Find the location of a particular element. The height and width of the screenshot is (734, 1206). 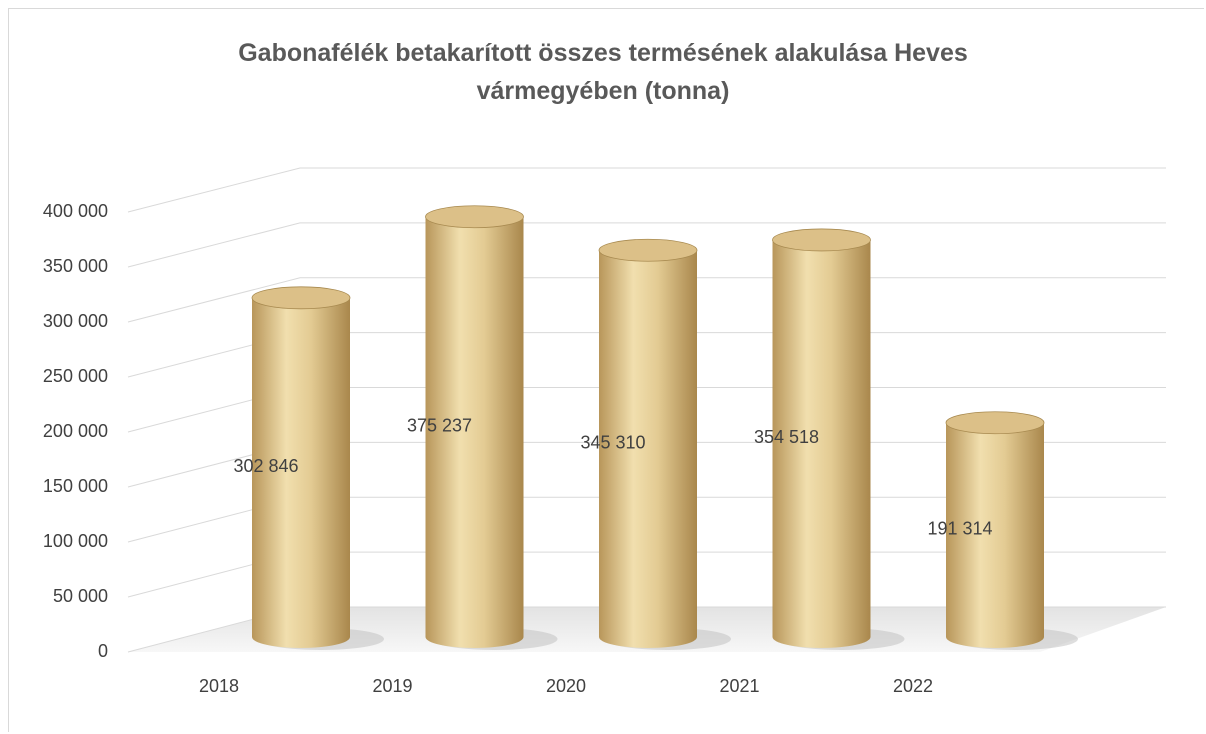

y-tick-label: 200 000 is located at coordinates (75, 431).